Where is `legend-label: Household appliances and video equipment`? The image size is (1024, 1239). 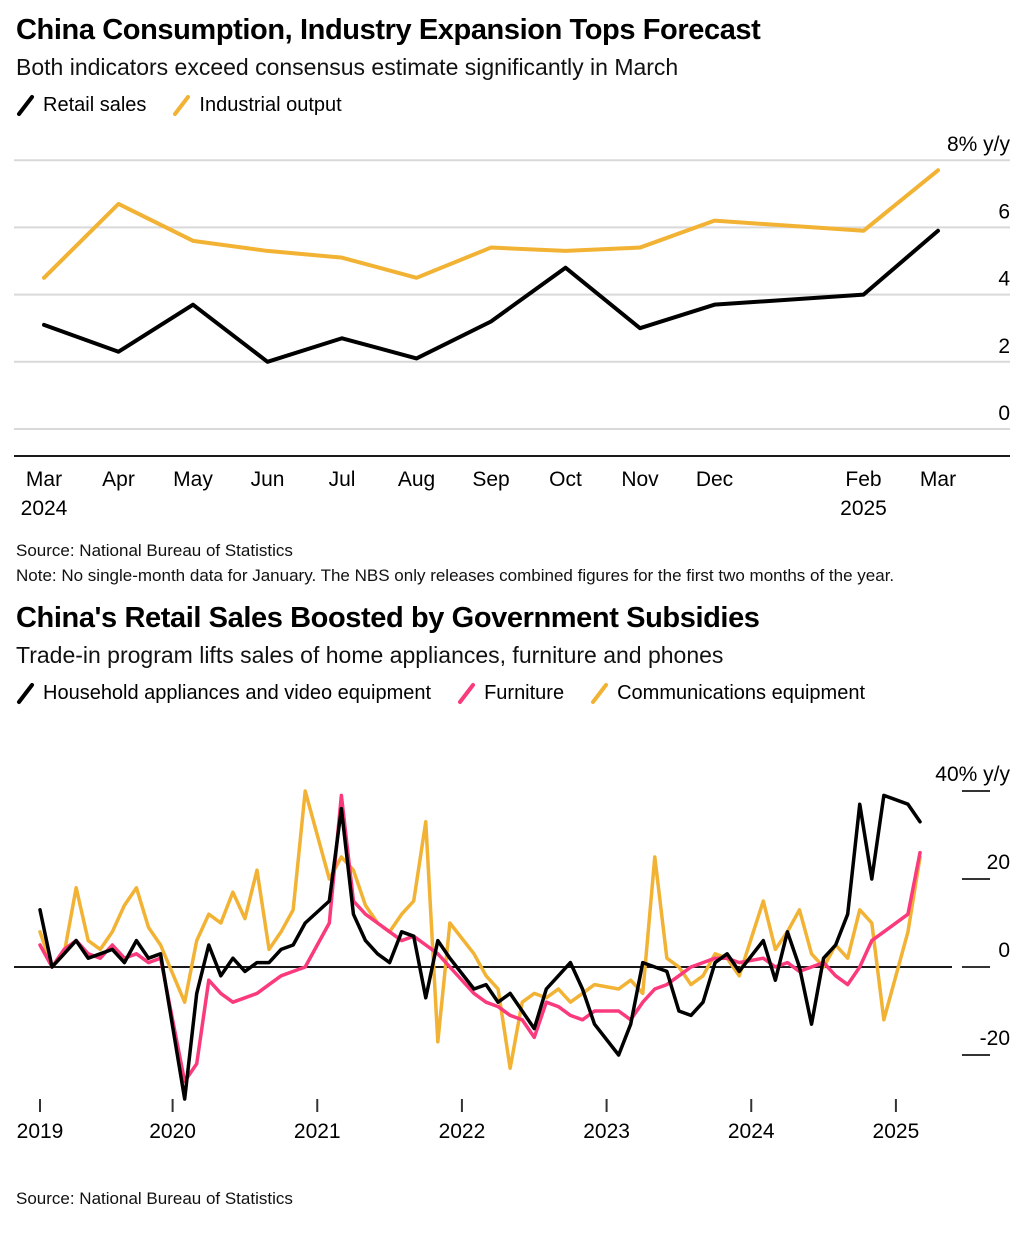
legend-label: Household appliances and video equipment is located at coordinates (237, 692).